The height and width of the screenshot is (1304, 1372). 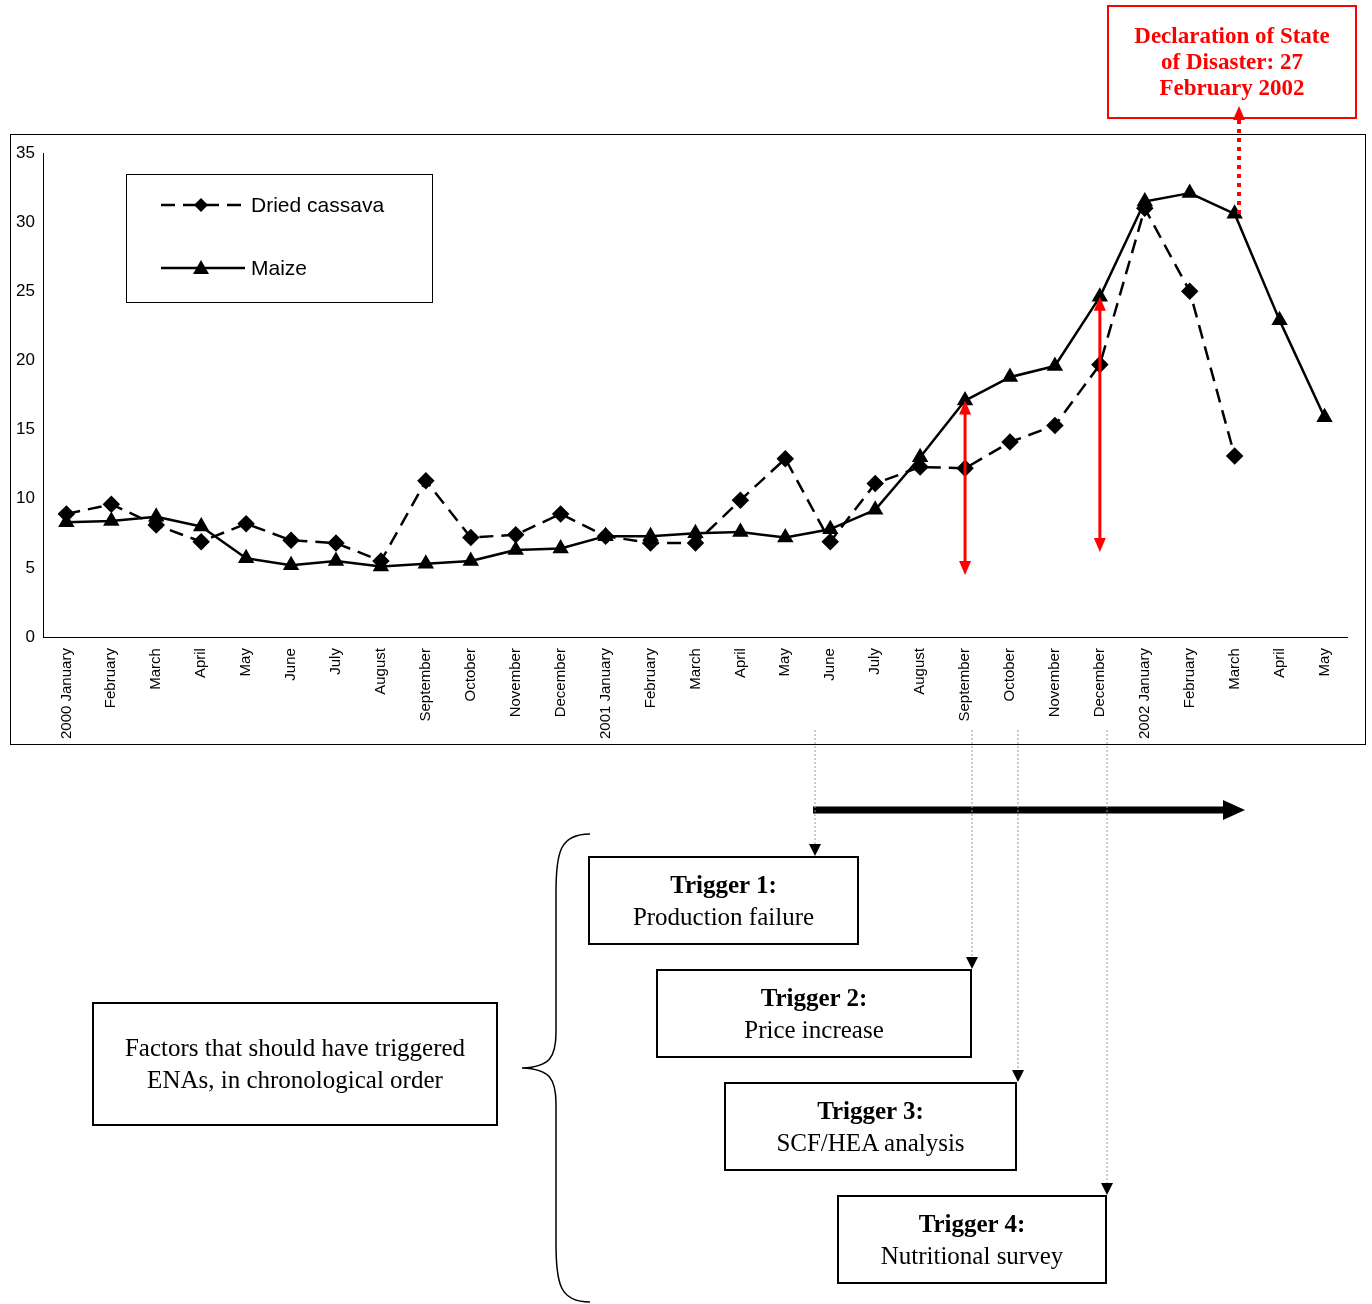 What do you see at coordinates (25, 498) in the screenshot?
I see `y-tick-label: 10` at bounding box center [25, 498].